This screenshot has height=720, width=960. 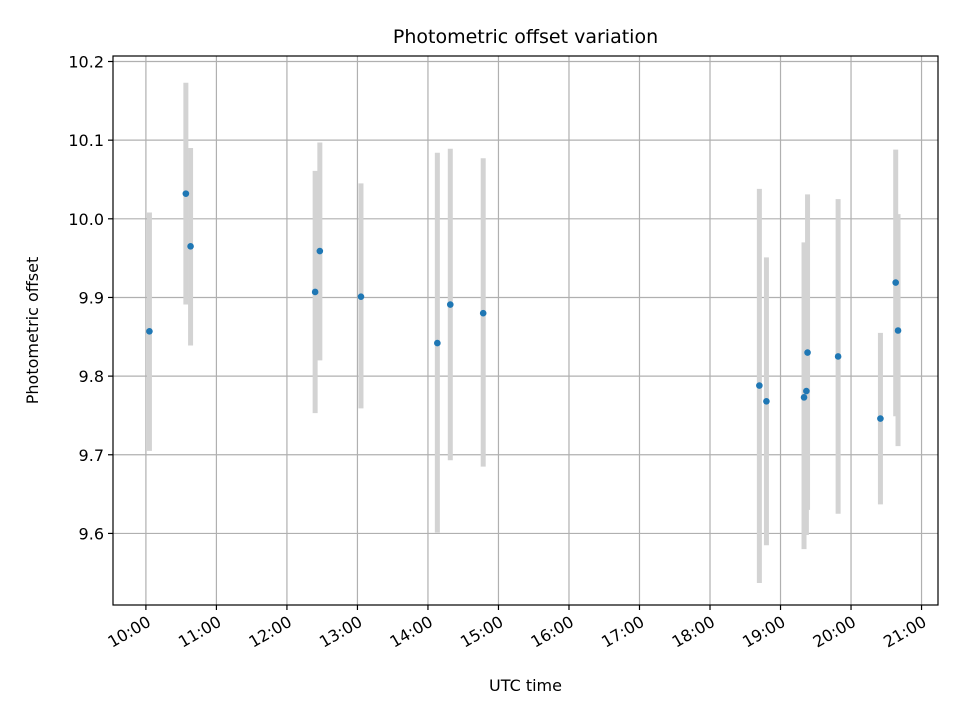 I want to click on y-axis-ticks: 9.6 9.7 9.8 9.9 10.0 10.1 10.2, so click(x=90, y=298).